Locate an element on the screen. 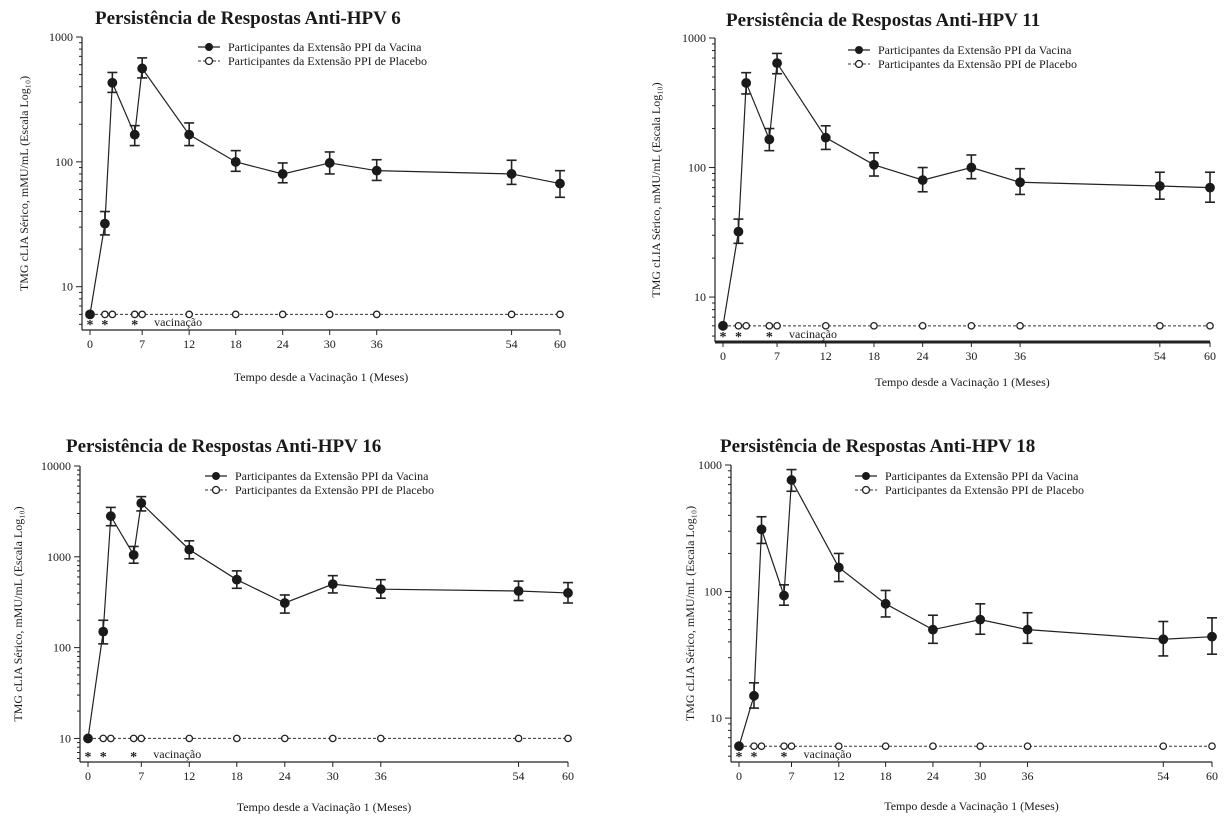  legend-label-placebo: Participantes da Extensão PPI de Placebo is located at coordinates (984, 490).